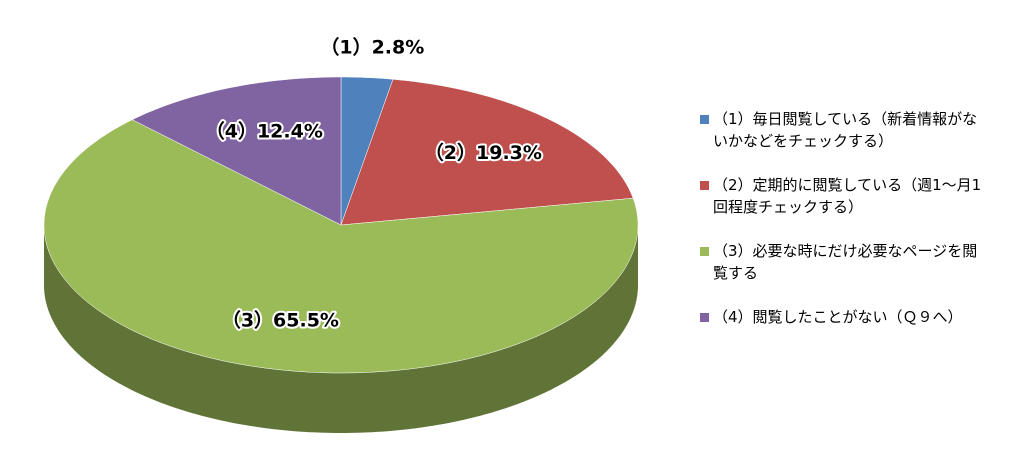 Image resolution: width=1024 pixels, height=472 pixels. I want to click on data-label: （3）65.5%, so click(280, 320).